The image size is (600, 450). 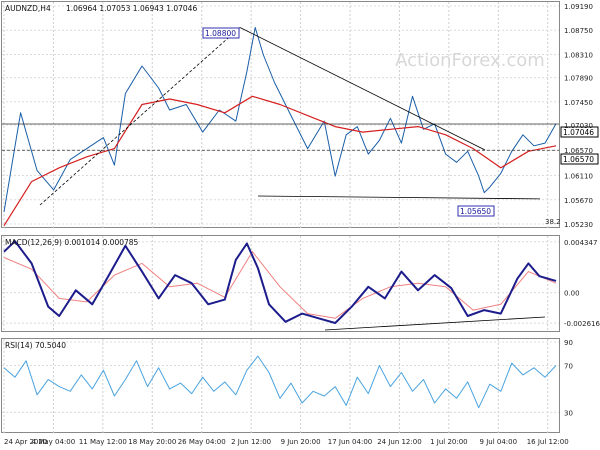 What do you see at coordinates (578, 225) in the screenshot?
I see `y-tick-label: 1.05230` at bounding box center [578, 225].